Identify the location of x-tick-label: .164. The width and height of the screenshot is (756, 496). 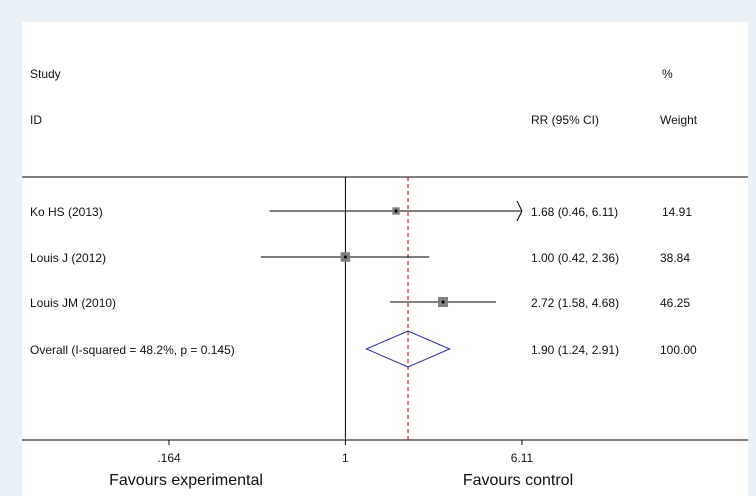
(169, 458).